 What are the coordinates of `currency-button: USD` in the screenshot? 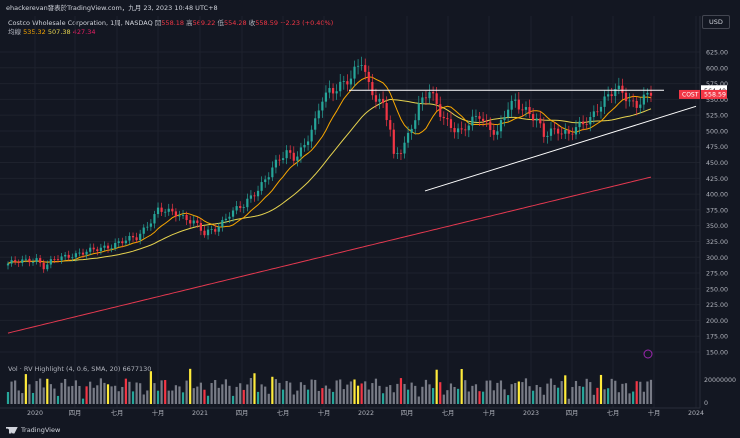 It's located at (716, 22).